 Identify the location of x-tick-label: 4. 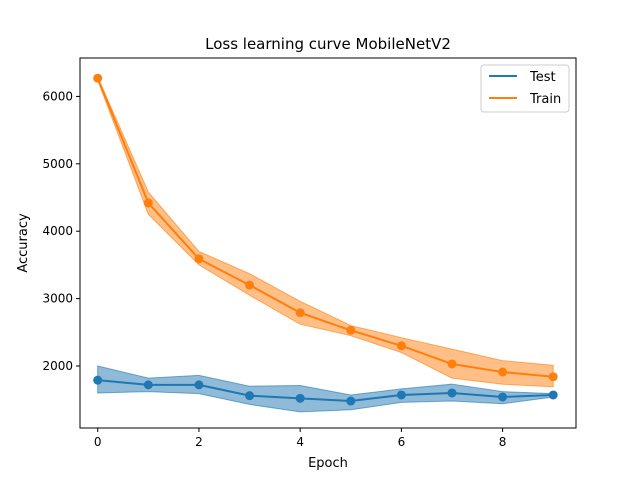
(300, 442).